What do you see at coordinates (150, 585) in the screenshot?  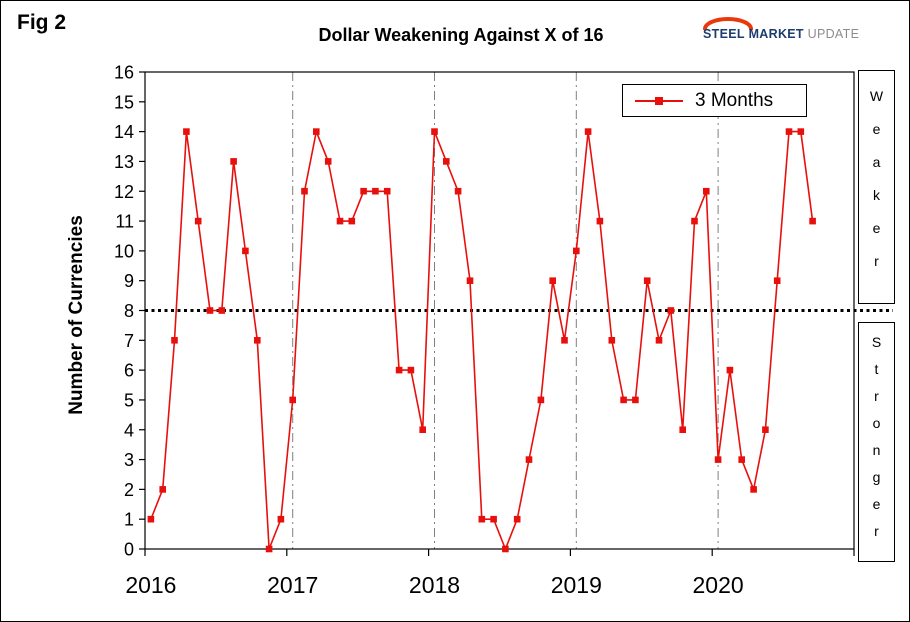 I see `x-axis-year-label: 2016` at bounding box center [150, 585].